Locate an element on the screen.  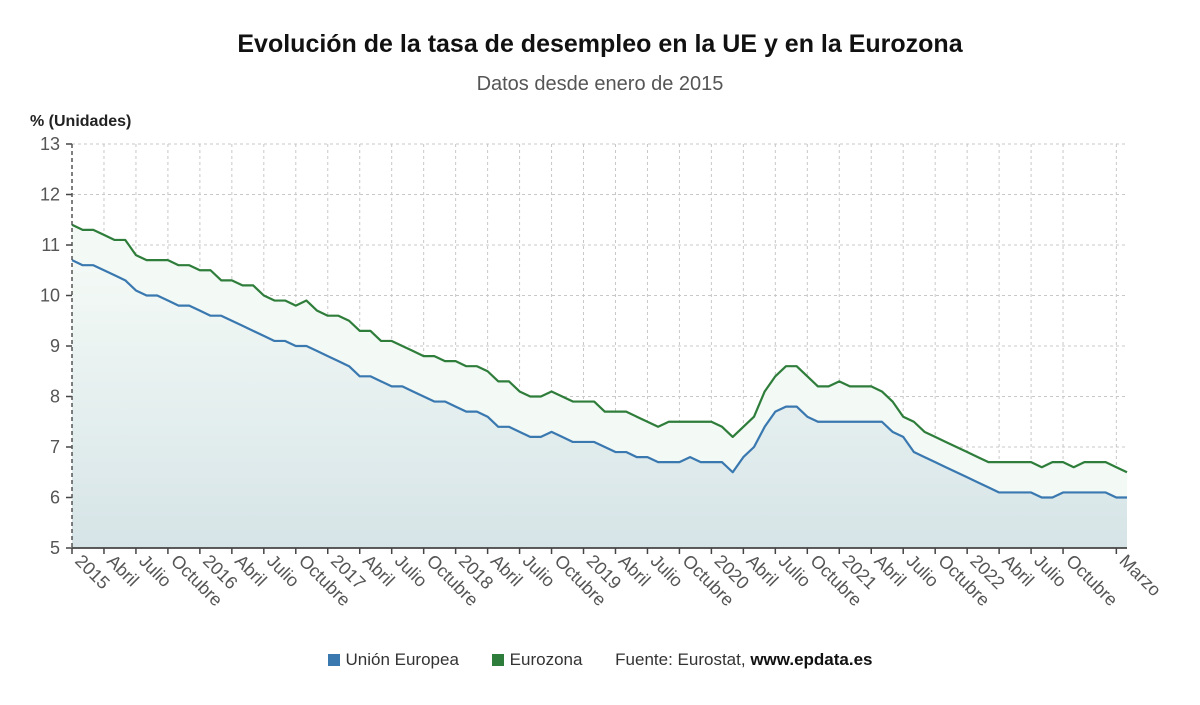
legend-swatch-ue is located at coordinates (333, 660).